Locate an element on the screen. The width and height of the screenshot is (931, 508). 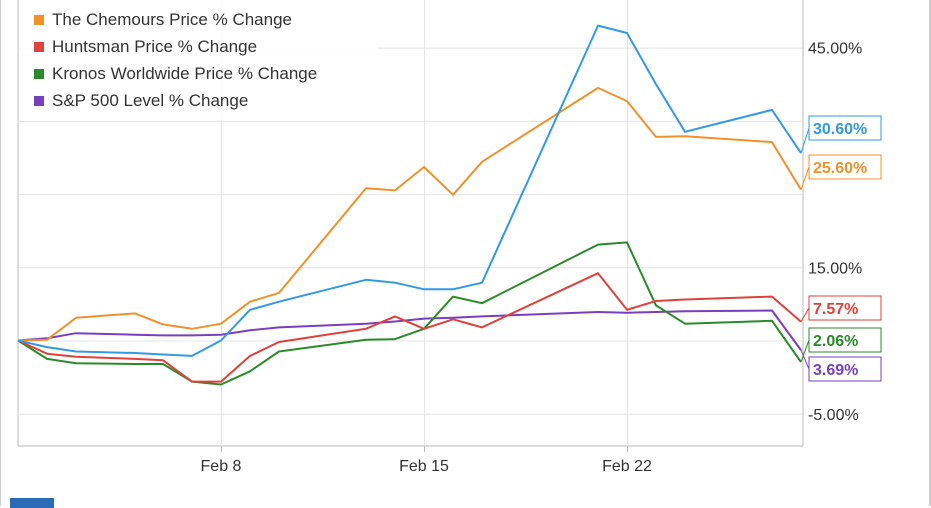
legend-item-huntsman: Huntsman Price % Change is located at coordinates (145, 47).